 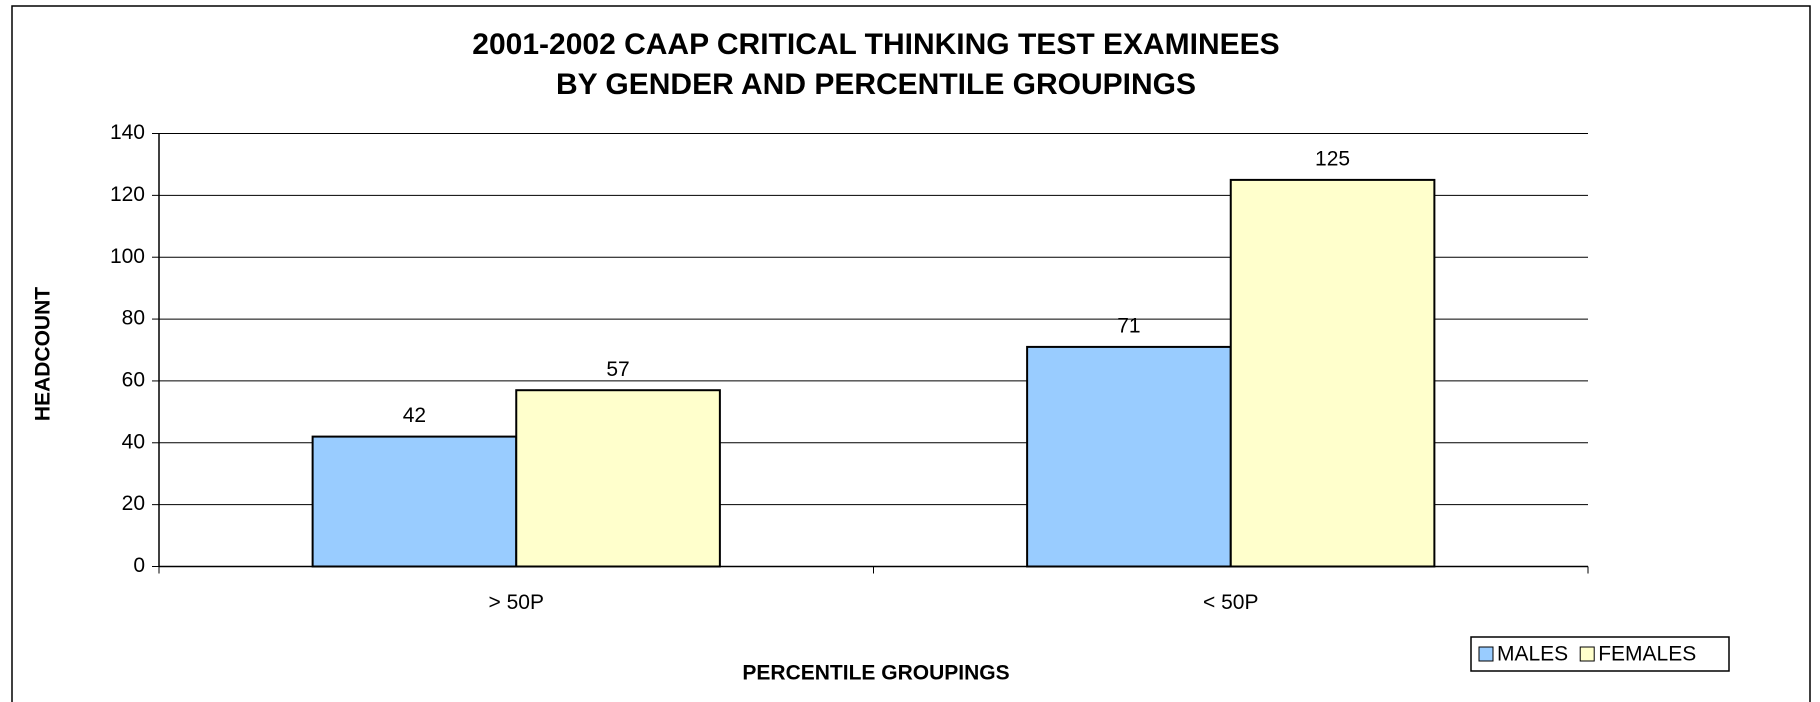 What do you see at coordinates (1332, 158) in the screenshot?
I see `data-label: 125` at bounding box center [1332, 158].